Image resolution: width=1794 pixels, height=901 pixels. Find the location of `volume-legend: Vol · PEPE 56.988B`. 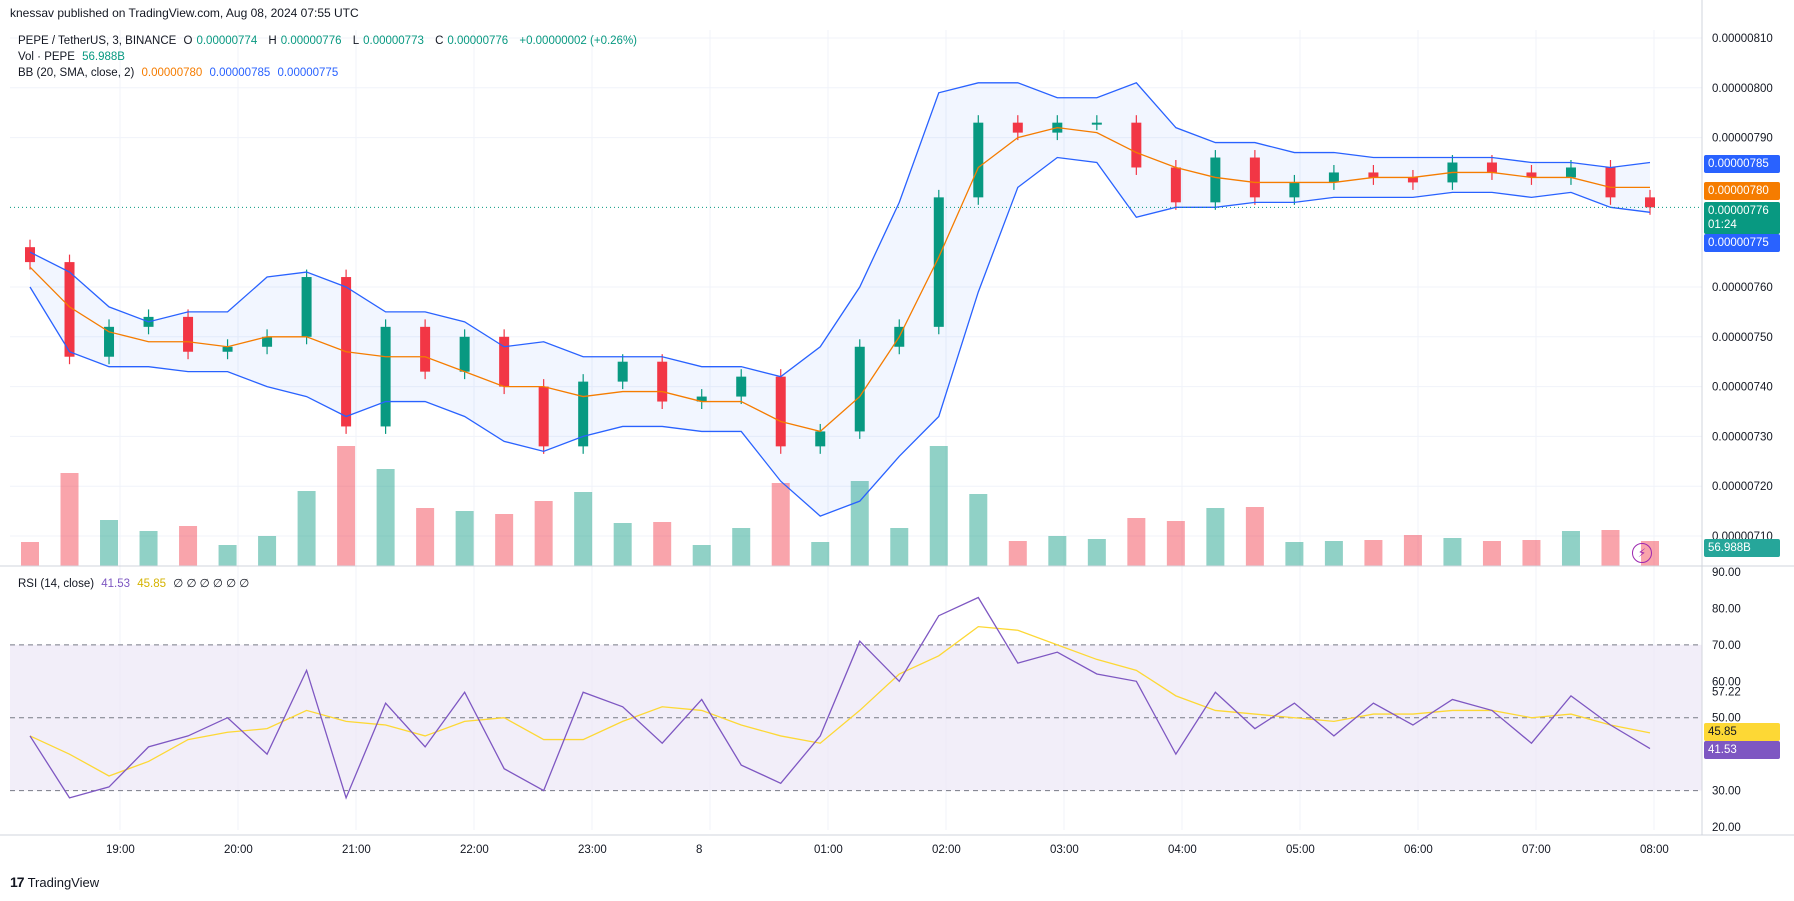

volume-legend: Vol · PEPE 56.988B is located at coordinates (73, 57).